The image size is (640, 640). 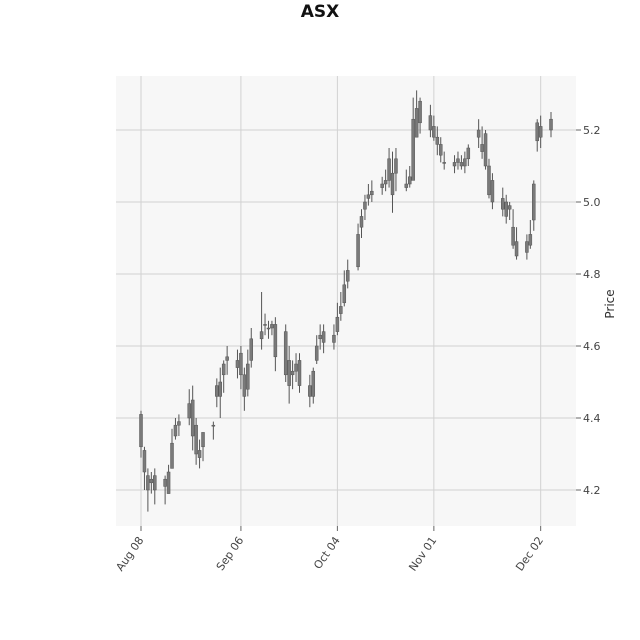 What do you see at coordinates (230, 553) in the screenshot?
I see `x-tick-label: Sep 06` at bounding box center [230, 553].